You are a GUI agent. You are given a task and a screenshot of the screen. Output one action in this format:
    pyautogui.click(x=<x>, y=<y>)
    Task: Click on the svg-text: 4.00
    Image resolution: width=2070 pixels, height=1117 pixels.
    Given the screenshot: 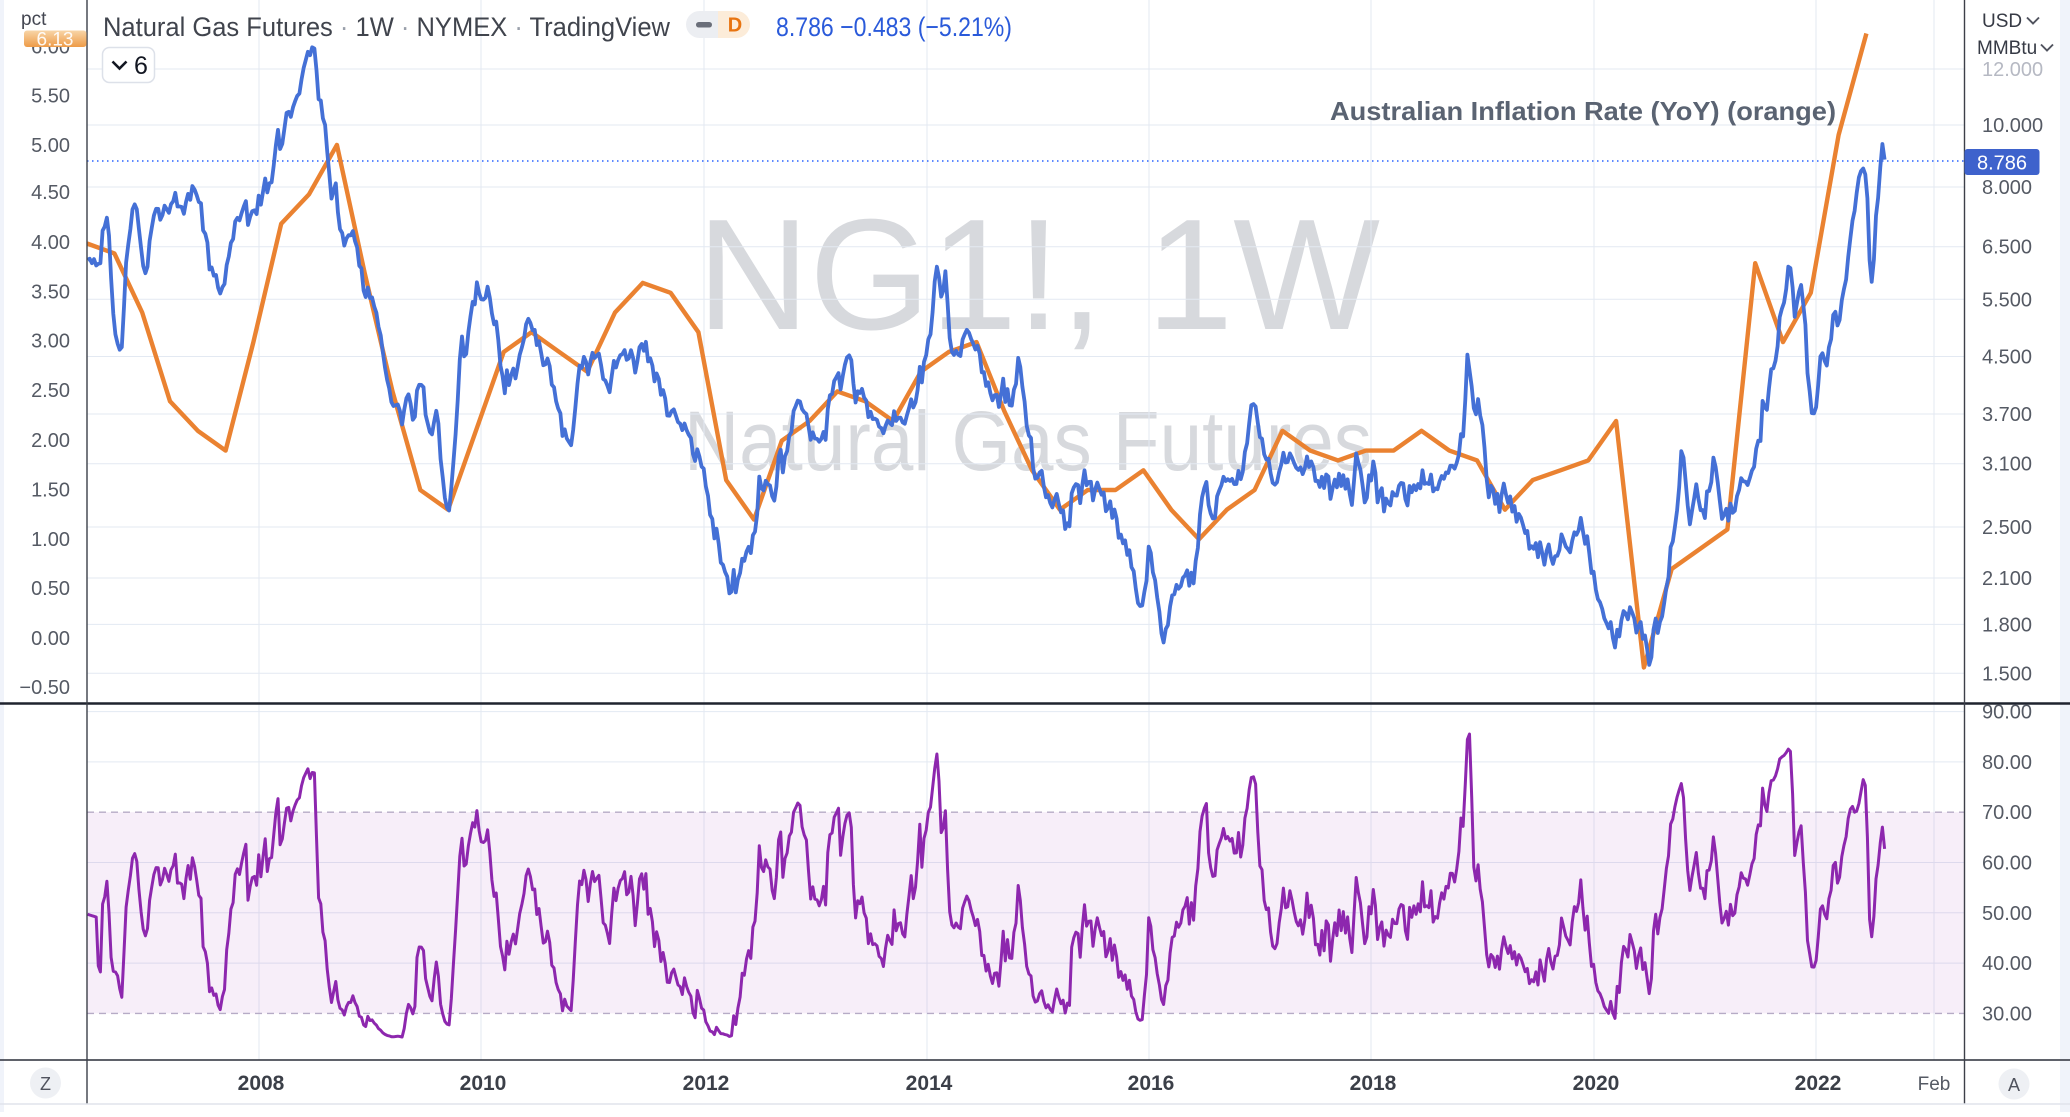 What is the action you would take?
    pyautogui.click(x=50, y=243)
    